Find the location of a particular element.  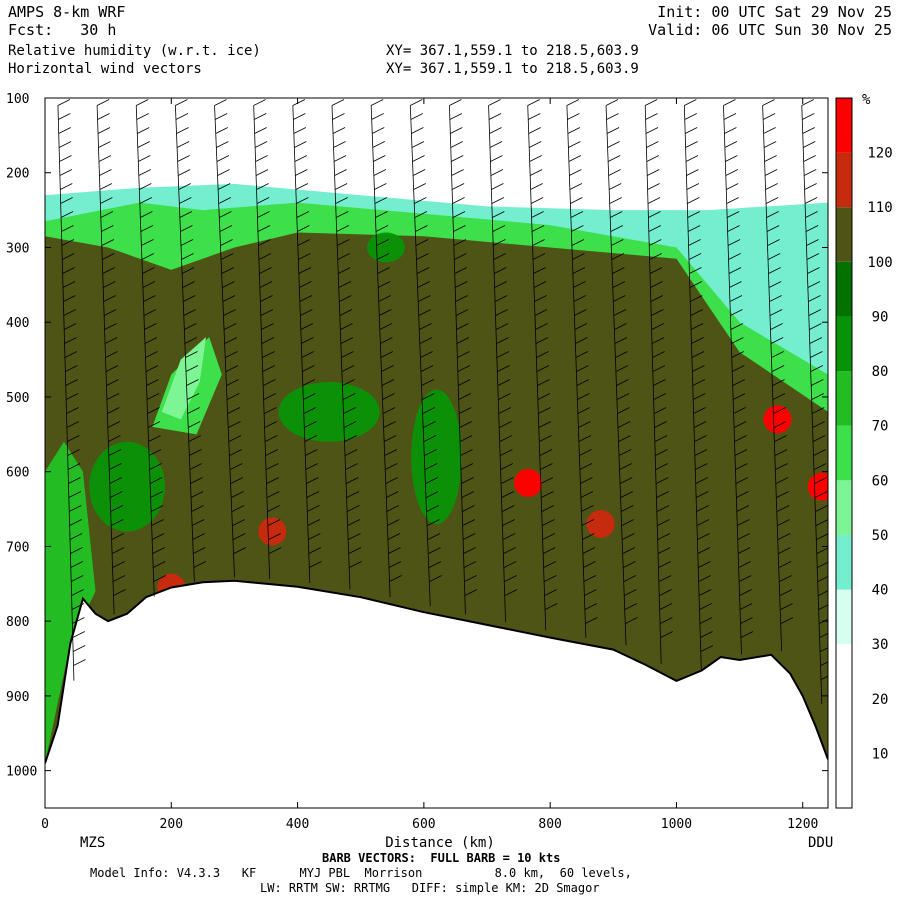

y-tick-label: 100 is located at coordinates (17, 99).